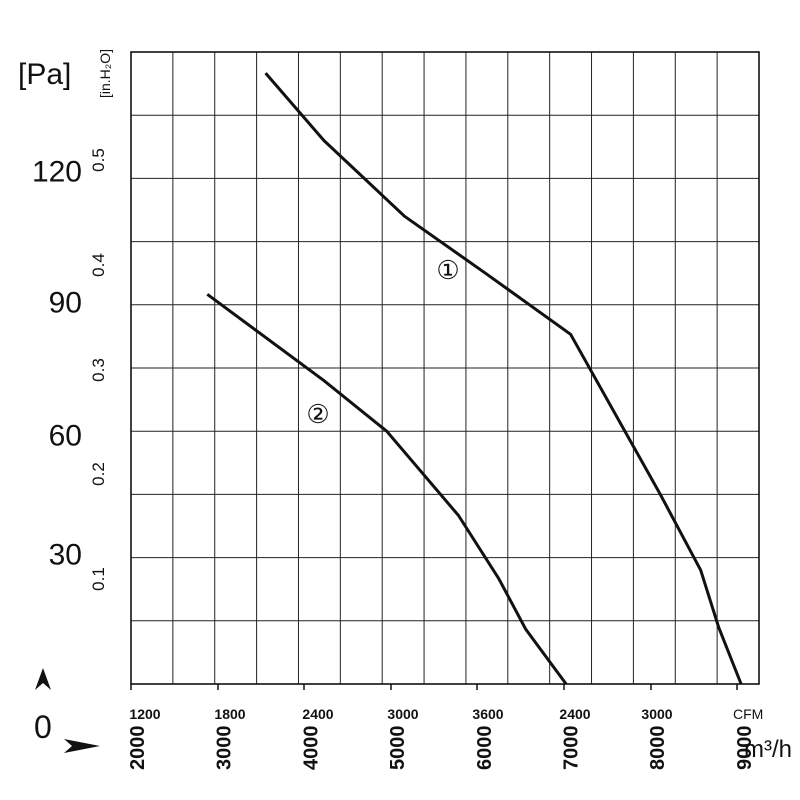 This screenshot has height=800, width=800. What do you see at coordinates (98, 370) in the screenshot?
I see `inh2o-tick-label: 0.3` at bounding box center [98, 370].